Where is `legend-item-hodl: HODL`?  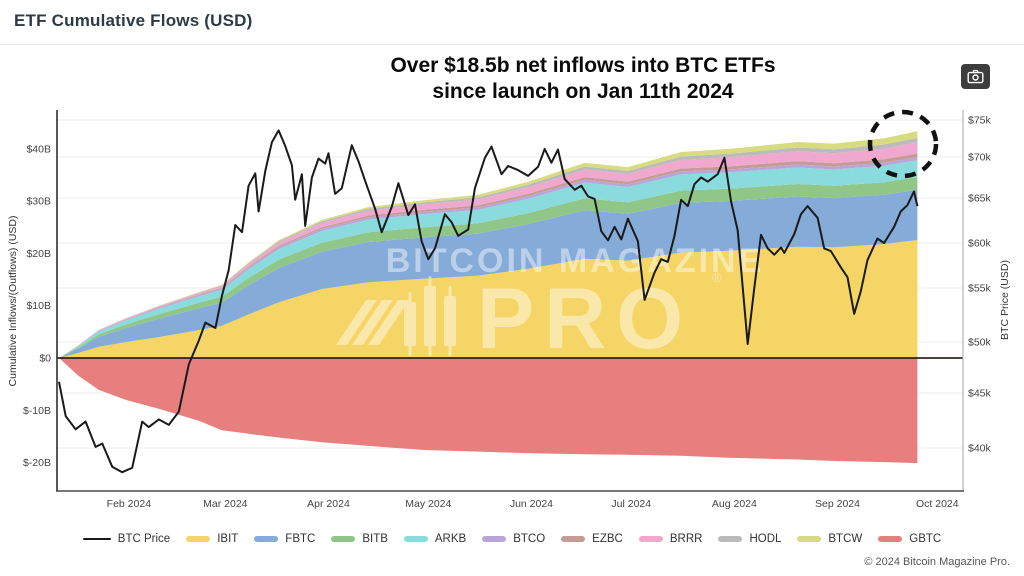 legend-item-hodl: HODL is located at coordinates (749, 539).